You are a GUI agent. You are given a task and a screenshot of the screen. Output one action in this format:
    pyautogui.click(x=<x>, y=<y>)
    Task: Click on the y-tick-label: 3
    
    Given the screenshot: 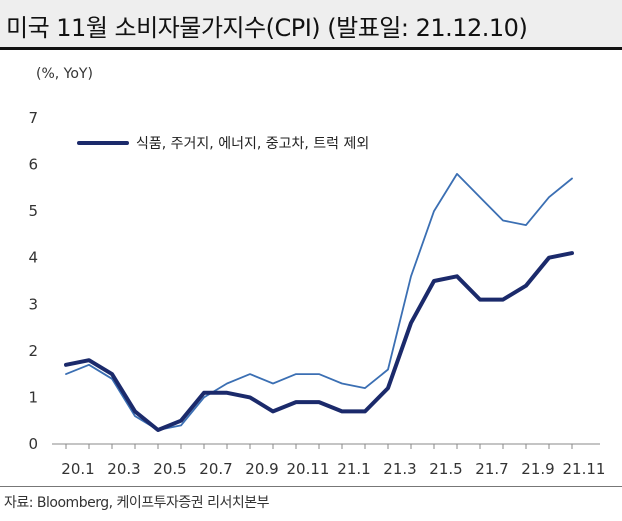 What is the action you would take?
    pyautogui.click(x=33, y=304)
    